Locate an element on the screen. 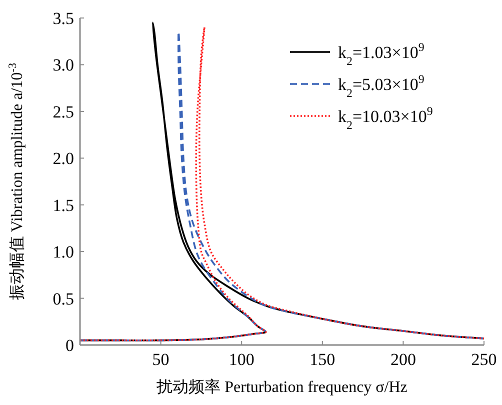 The width and height of the screenshot is (502, 405). y-tick-label: 3.0 is located at coordinates (63, 65).